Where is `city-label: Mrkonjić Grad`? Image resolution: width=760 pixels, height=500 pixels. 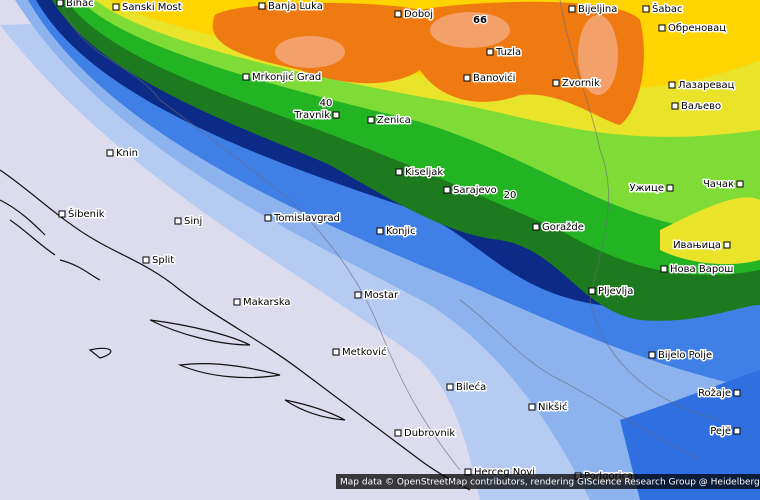 city-label: Mrkonjić Grad is located at coordinates (286, 77).